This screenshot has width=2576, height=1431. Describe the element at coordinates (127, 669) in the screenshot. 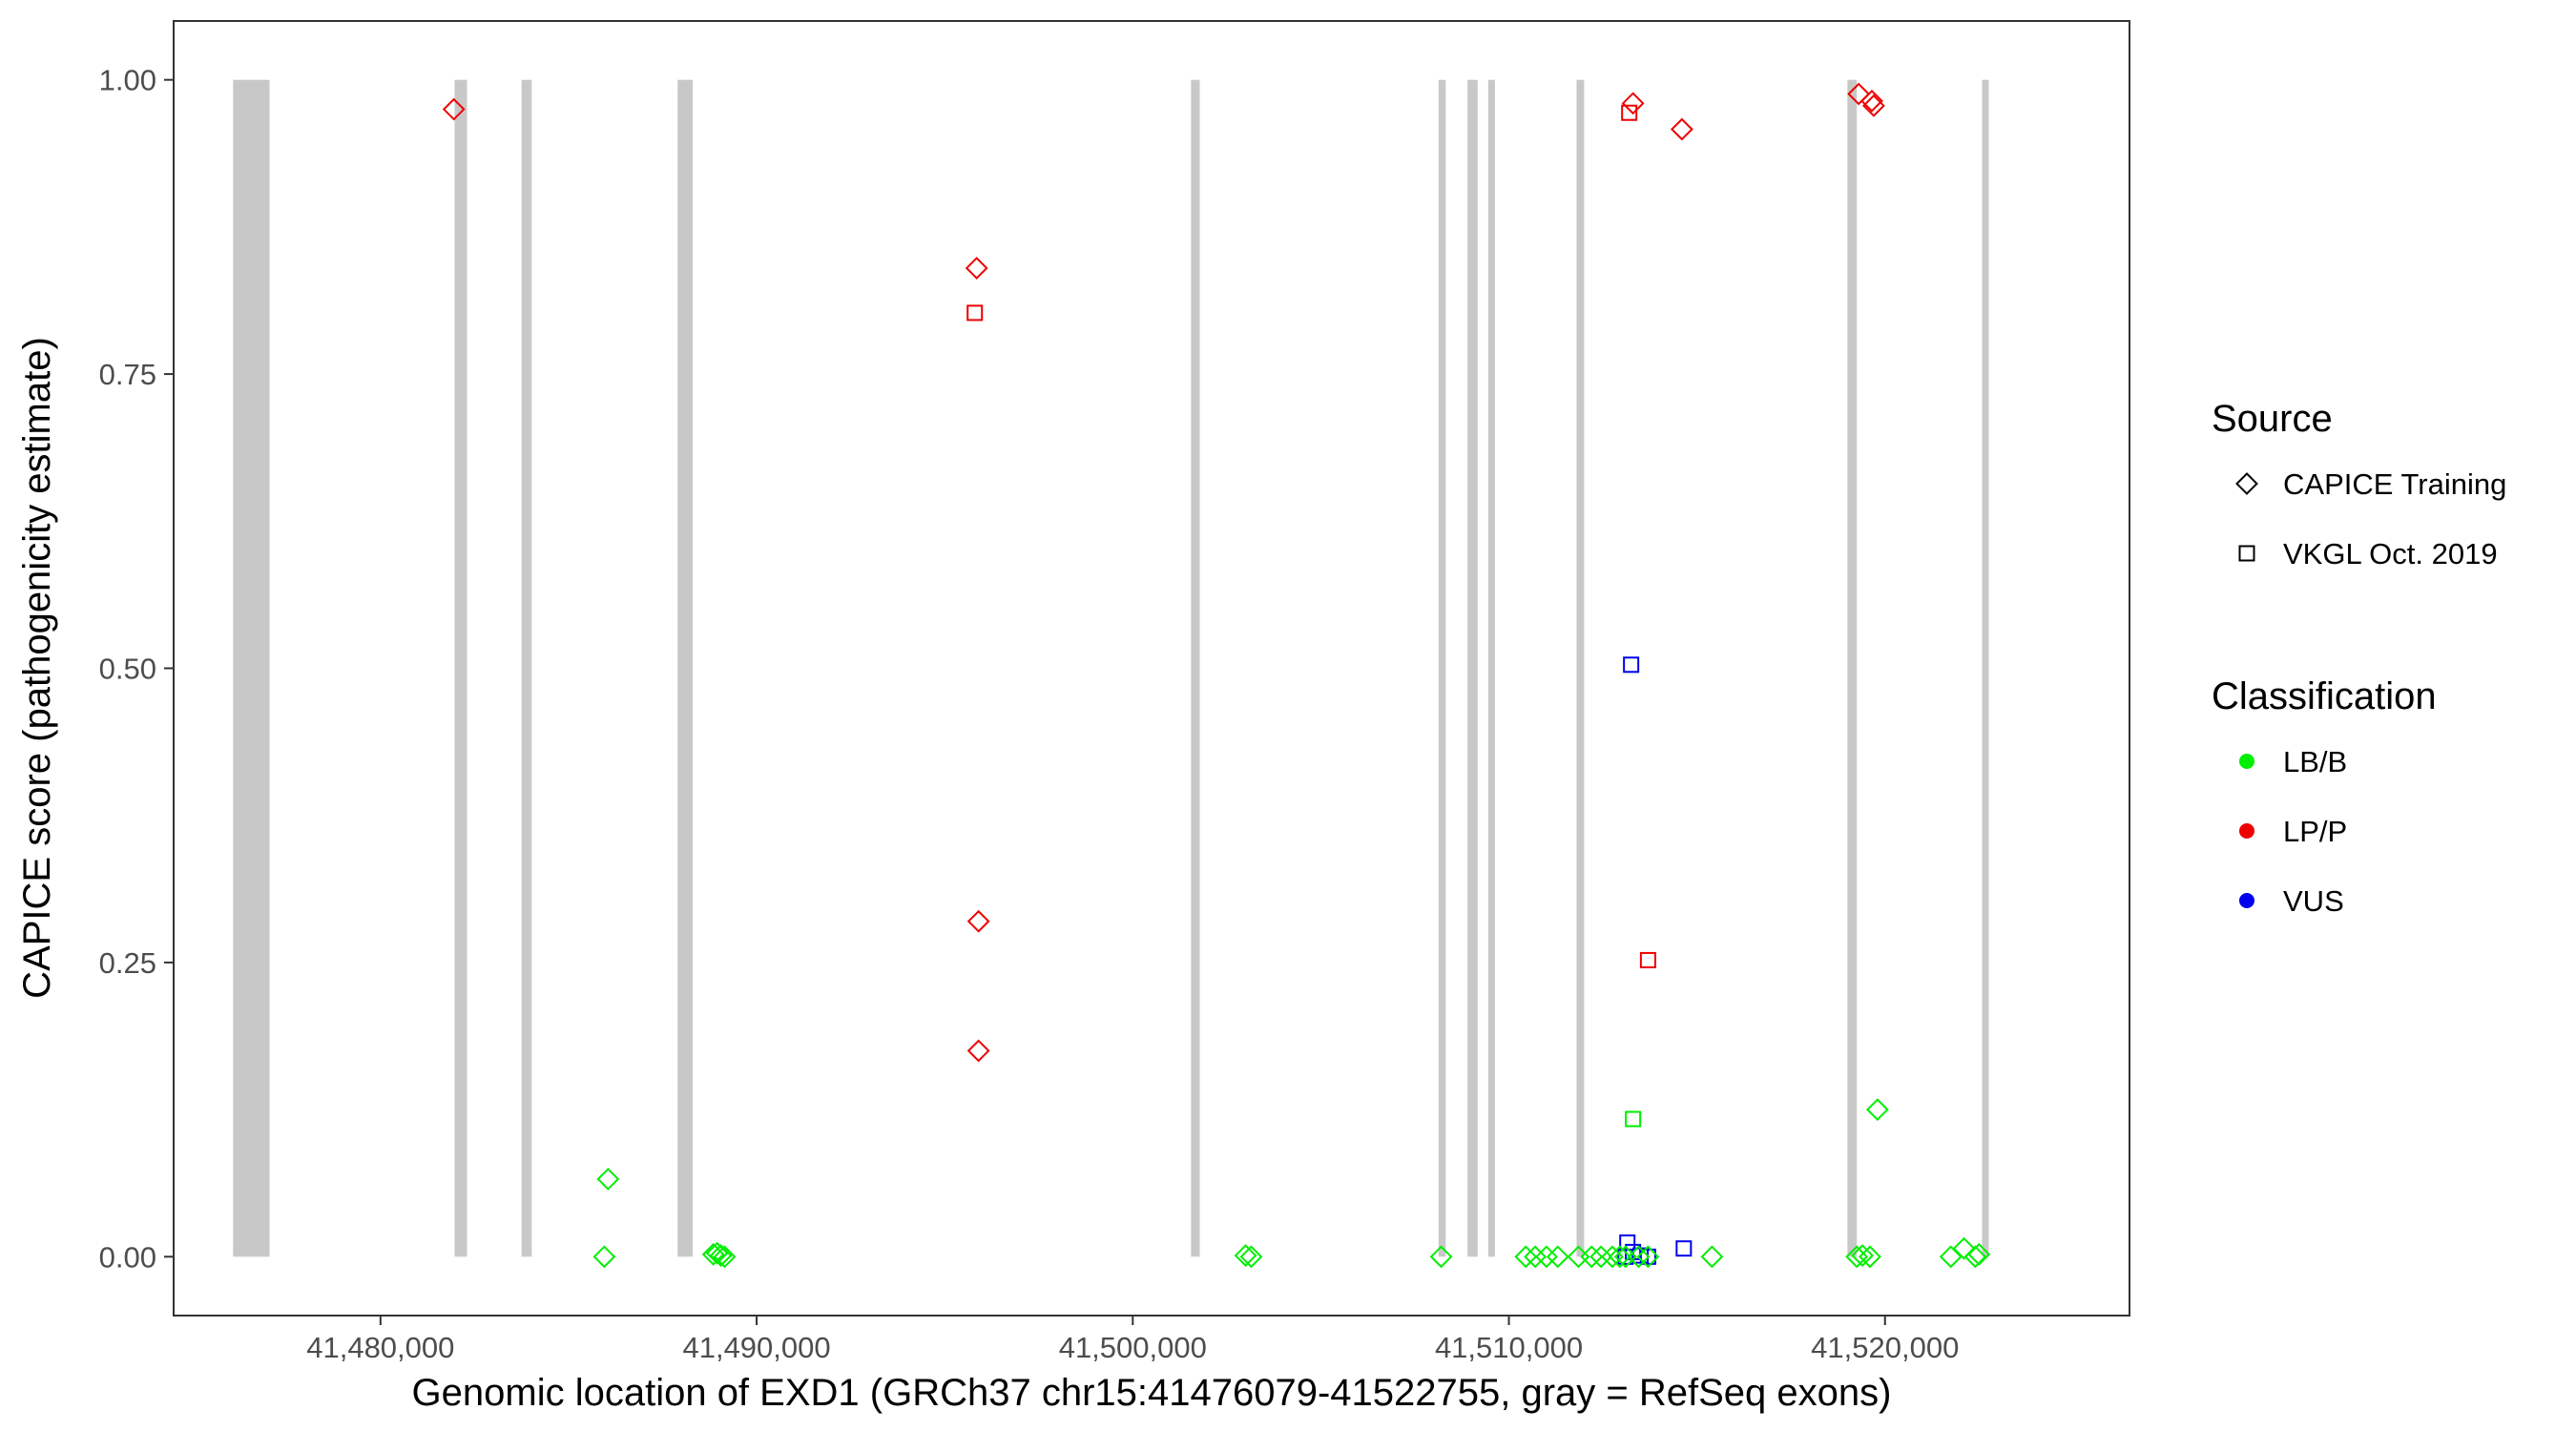

I see `y-tick-label: 0.50` at that location.